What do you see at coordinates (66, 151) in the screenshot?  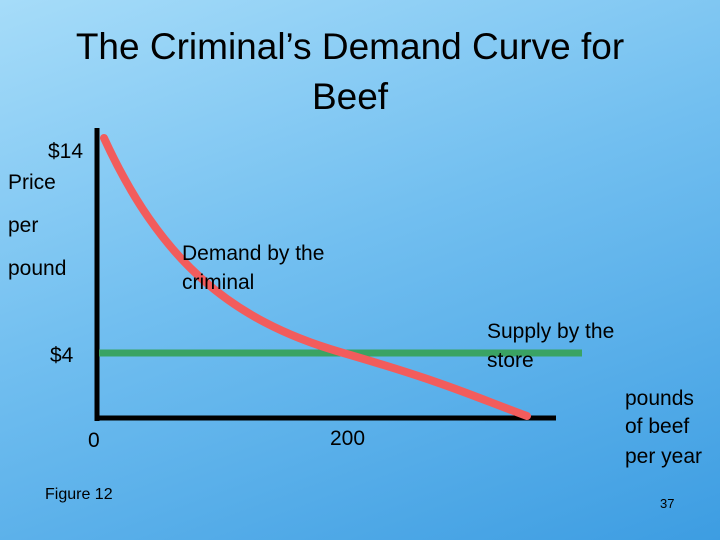 I see `y-tick-label: $14` at bounding box center [66, 151].